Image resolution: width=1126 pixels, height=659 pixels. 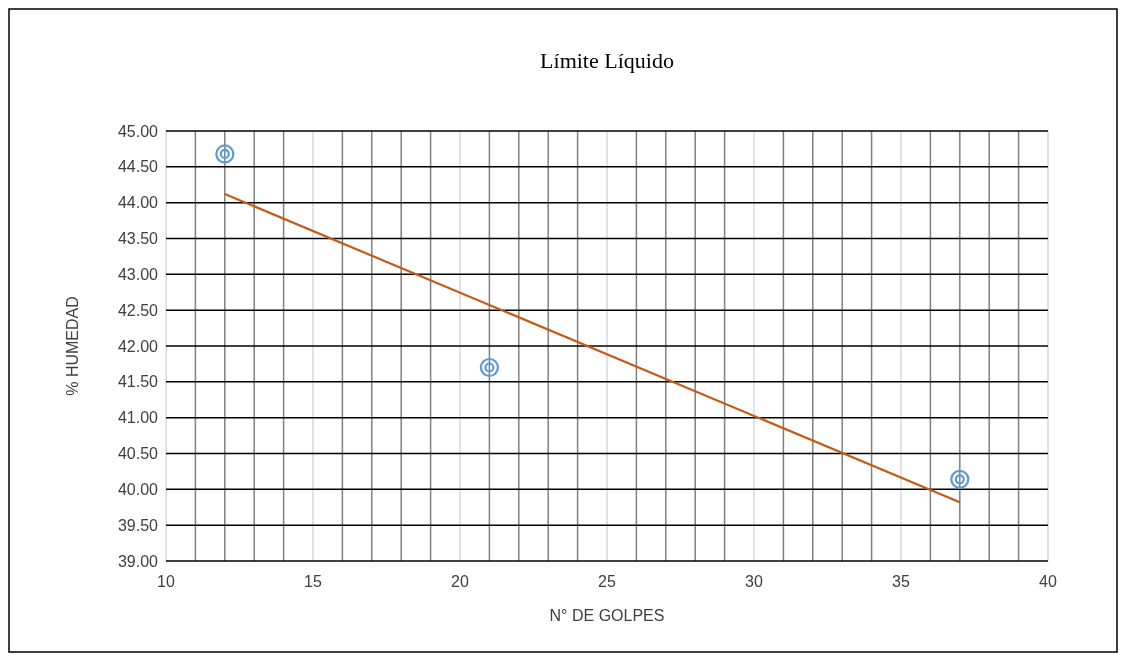 I want to click on chart-title: Límite Líquido, so click(x=607, y=60).